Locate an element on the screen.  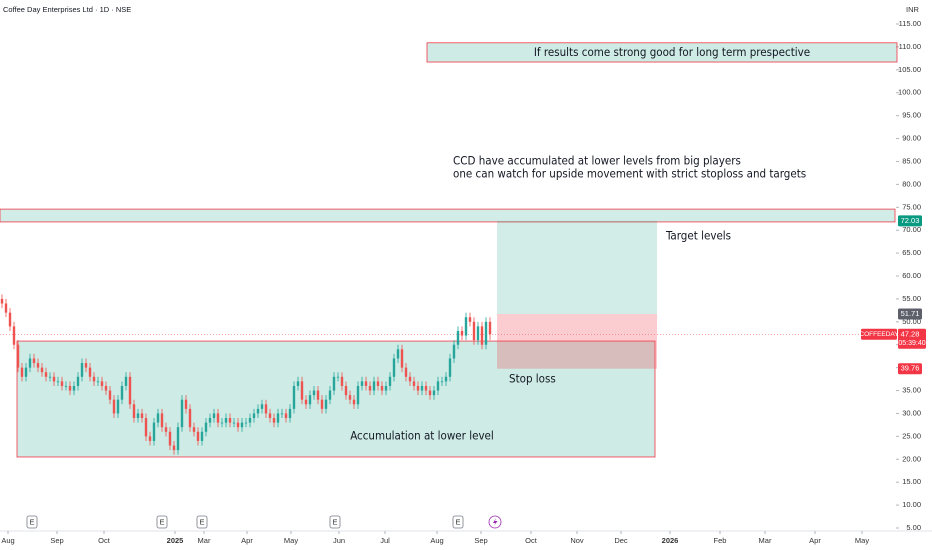
last-price-bg is located at coordinates (912, 338).